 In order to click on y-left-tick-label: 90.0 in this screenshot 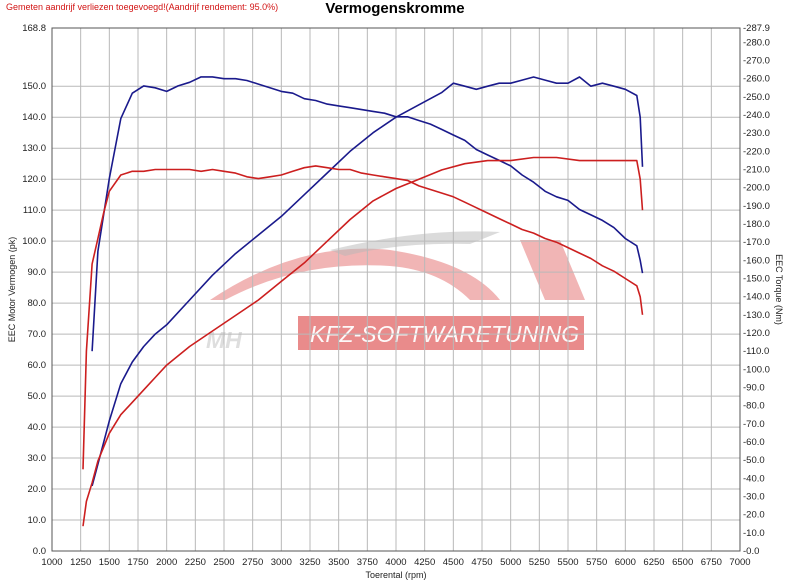, I will do `click(37, 272)`.